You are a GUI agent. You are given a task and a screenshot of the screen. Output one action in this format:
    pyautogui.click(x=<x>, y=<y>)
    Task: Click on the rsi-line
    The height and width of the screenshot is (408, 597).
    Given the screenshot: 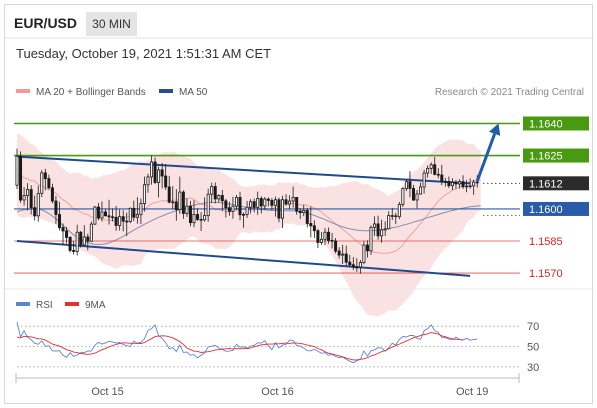 What is the action you would take?
    pyautogui.click(x=247, y=342)
    